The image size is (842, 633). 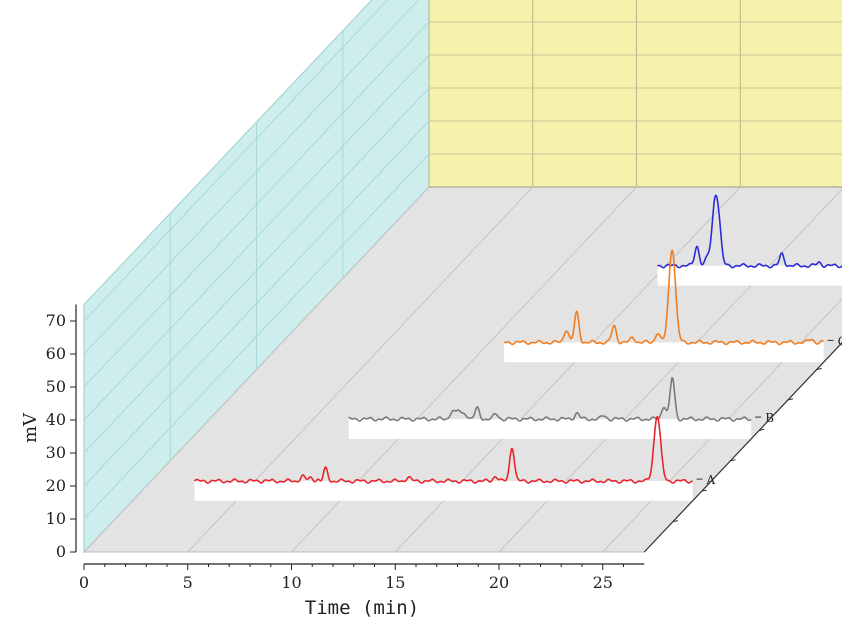 I want to click on y-tick-label: 10, so click(x=56, y=518).